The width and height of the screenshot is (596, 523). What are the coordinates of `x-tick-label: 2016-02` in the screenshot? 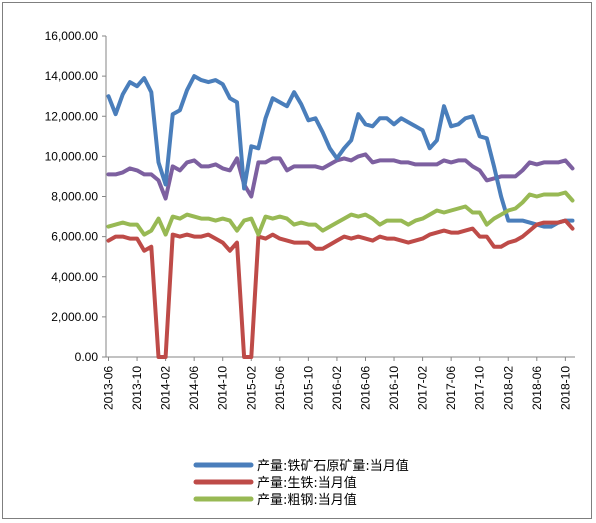 It's located at (337, 388).